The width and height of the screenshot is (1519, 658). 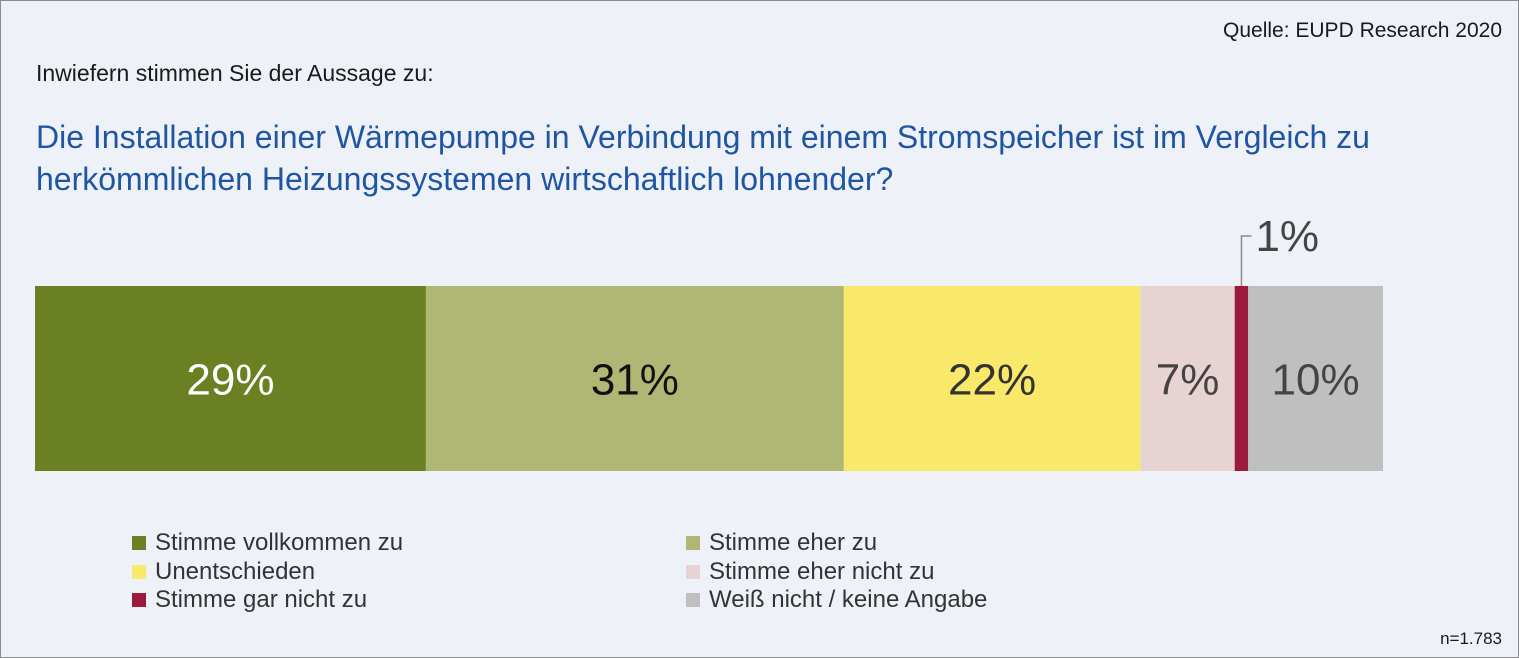 What do you see at coordinates (279, 543) in the screenshot?
I see `legend-label: Stimme vollkommen zu` at bounding box center [279, 543].